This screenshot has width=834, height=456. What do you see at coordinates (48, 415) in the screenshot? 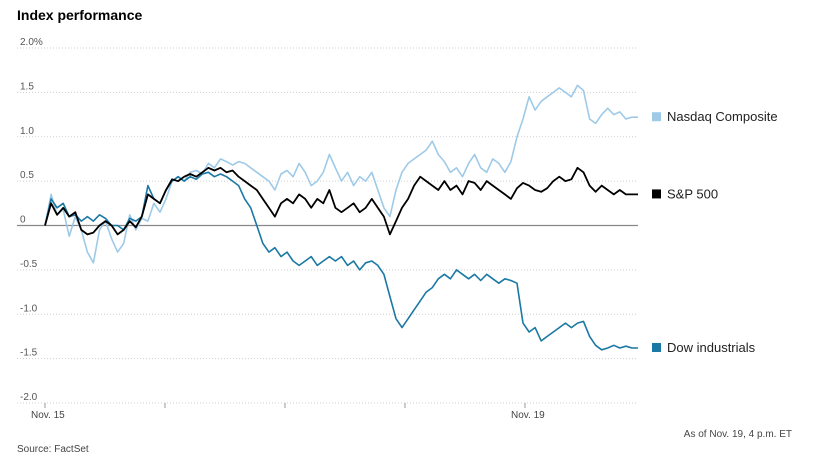
I see `x-tick-label: Nov. 15` at bounding box center [48, 415].